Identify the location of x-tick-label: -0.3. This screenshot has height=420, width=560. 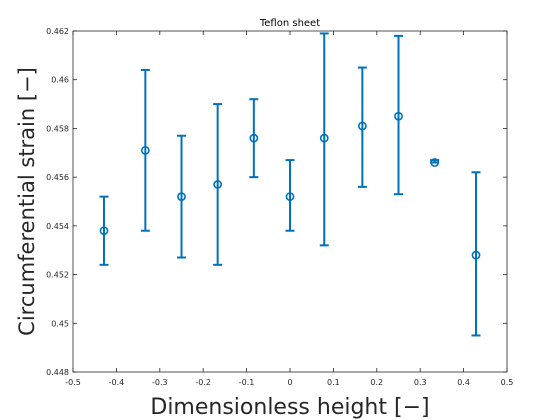
(160, 382).